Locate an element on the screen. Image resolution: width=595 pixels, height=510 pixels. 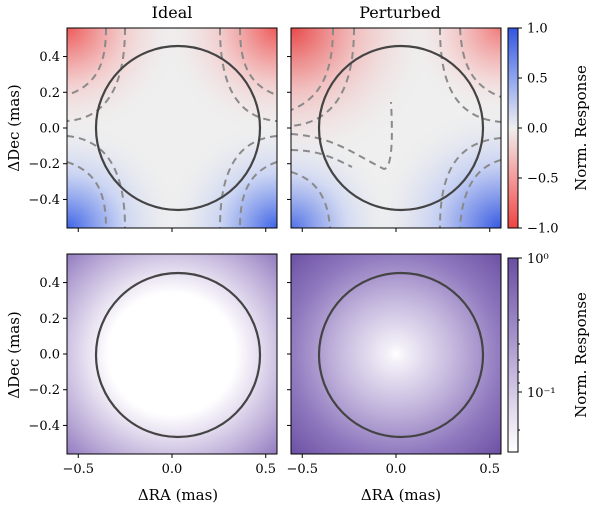
colorbar-ticks: 1.0 0.5 0.0 −0.5 −1.0 is located at coordinates (538, 129).